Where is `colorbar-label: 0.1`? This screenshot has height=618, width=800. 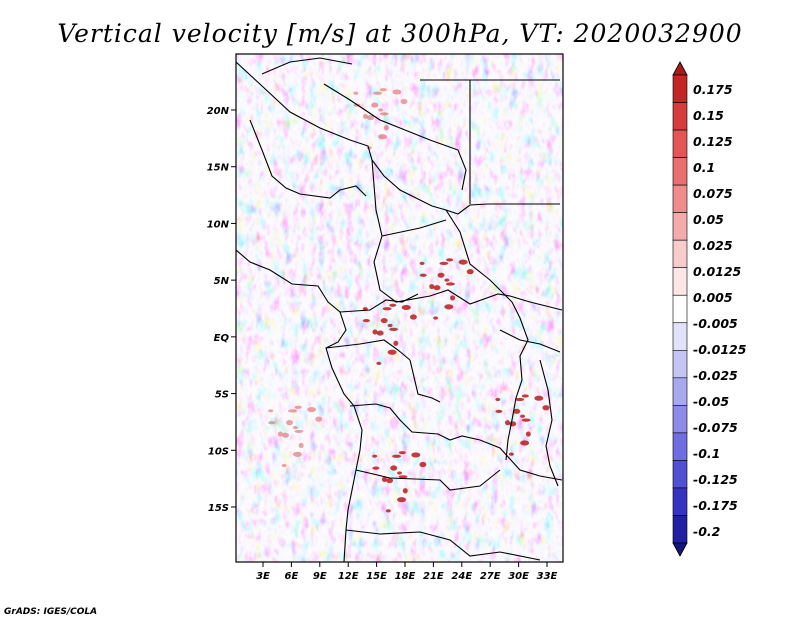
colorbar-label: 0.1 is located at coordinates (704, 167).